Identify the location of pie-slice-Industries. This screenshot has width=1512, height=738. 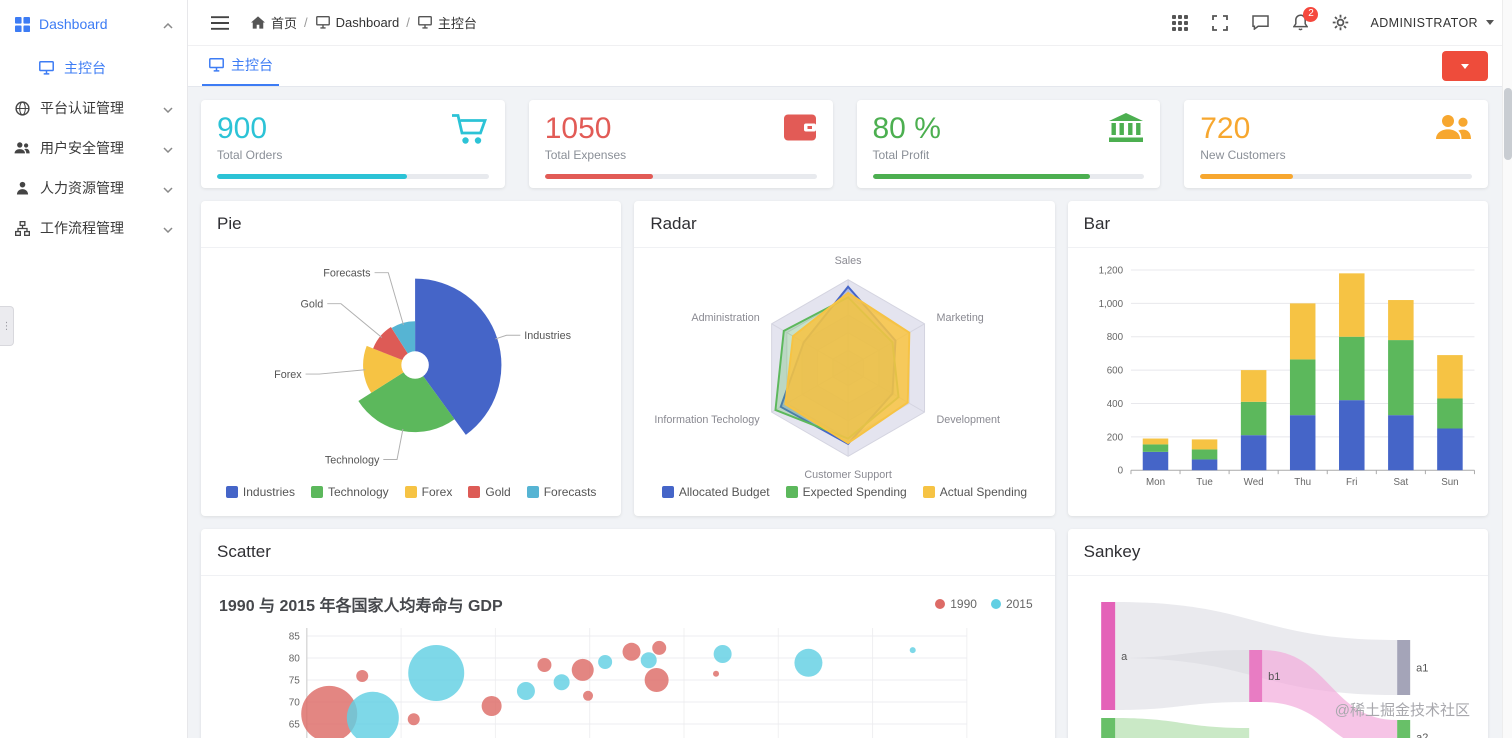
(458, 356).